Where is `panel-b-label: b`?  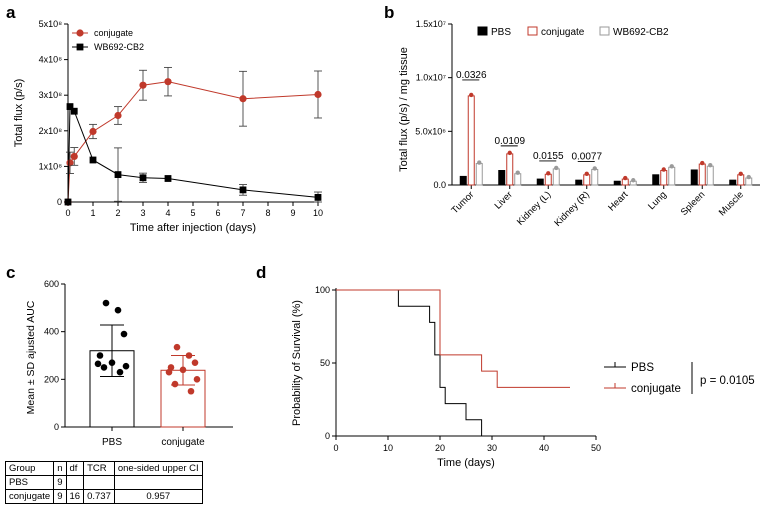 panel-b-label: b is located at coordinates (389, 12).